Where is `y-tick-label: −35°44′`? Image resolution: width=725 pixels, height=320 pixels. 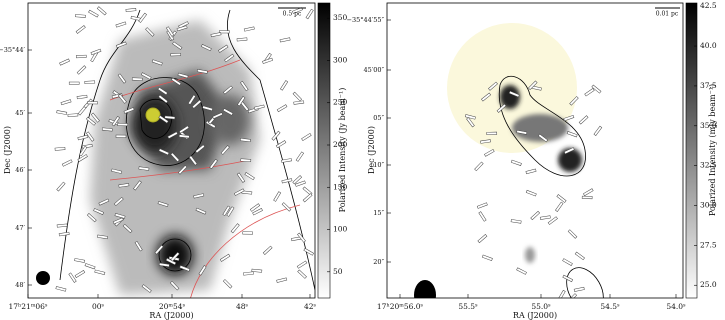
y-tick-label: −35°44′ is located at coordinates (13, 50).